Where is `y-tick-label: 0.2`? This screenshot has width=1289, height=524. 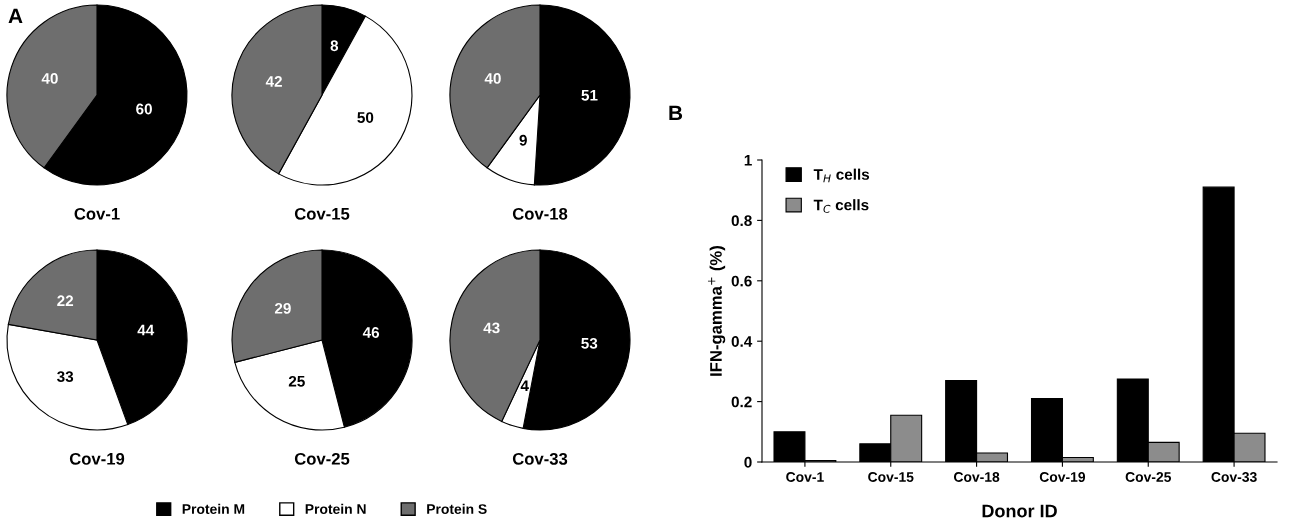 y-tick-label: 0.2 is located at coordinates (741, 402).